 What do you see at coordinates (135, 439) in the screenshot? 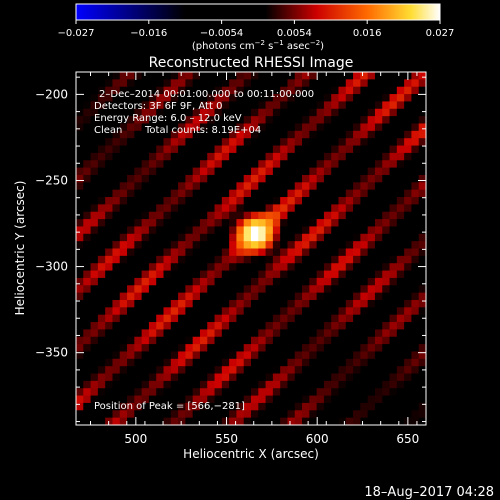
I see `x-tick-label: 500` at bounding box center [135, 439].